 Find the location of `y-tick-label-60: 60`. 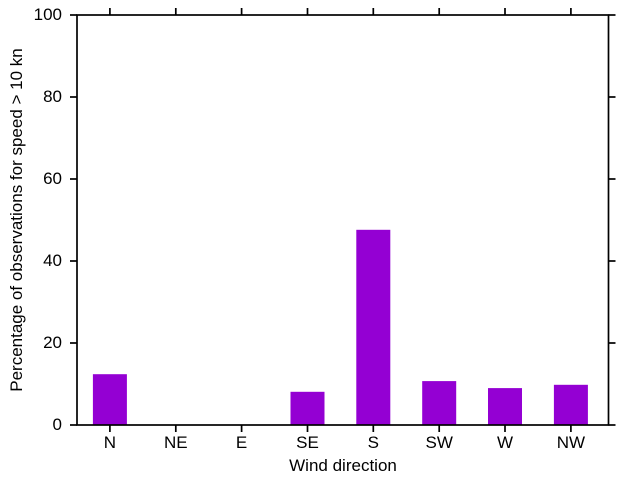

y-tick-label-60: 60 is located at coordinates (52, 178).